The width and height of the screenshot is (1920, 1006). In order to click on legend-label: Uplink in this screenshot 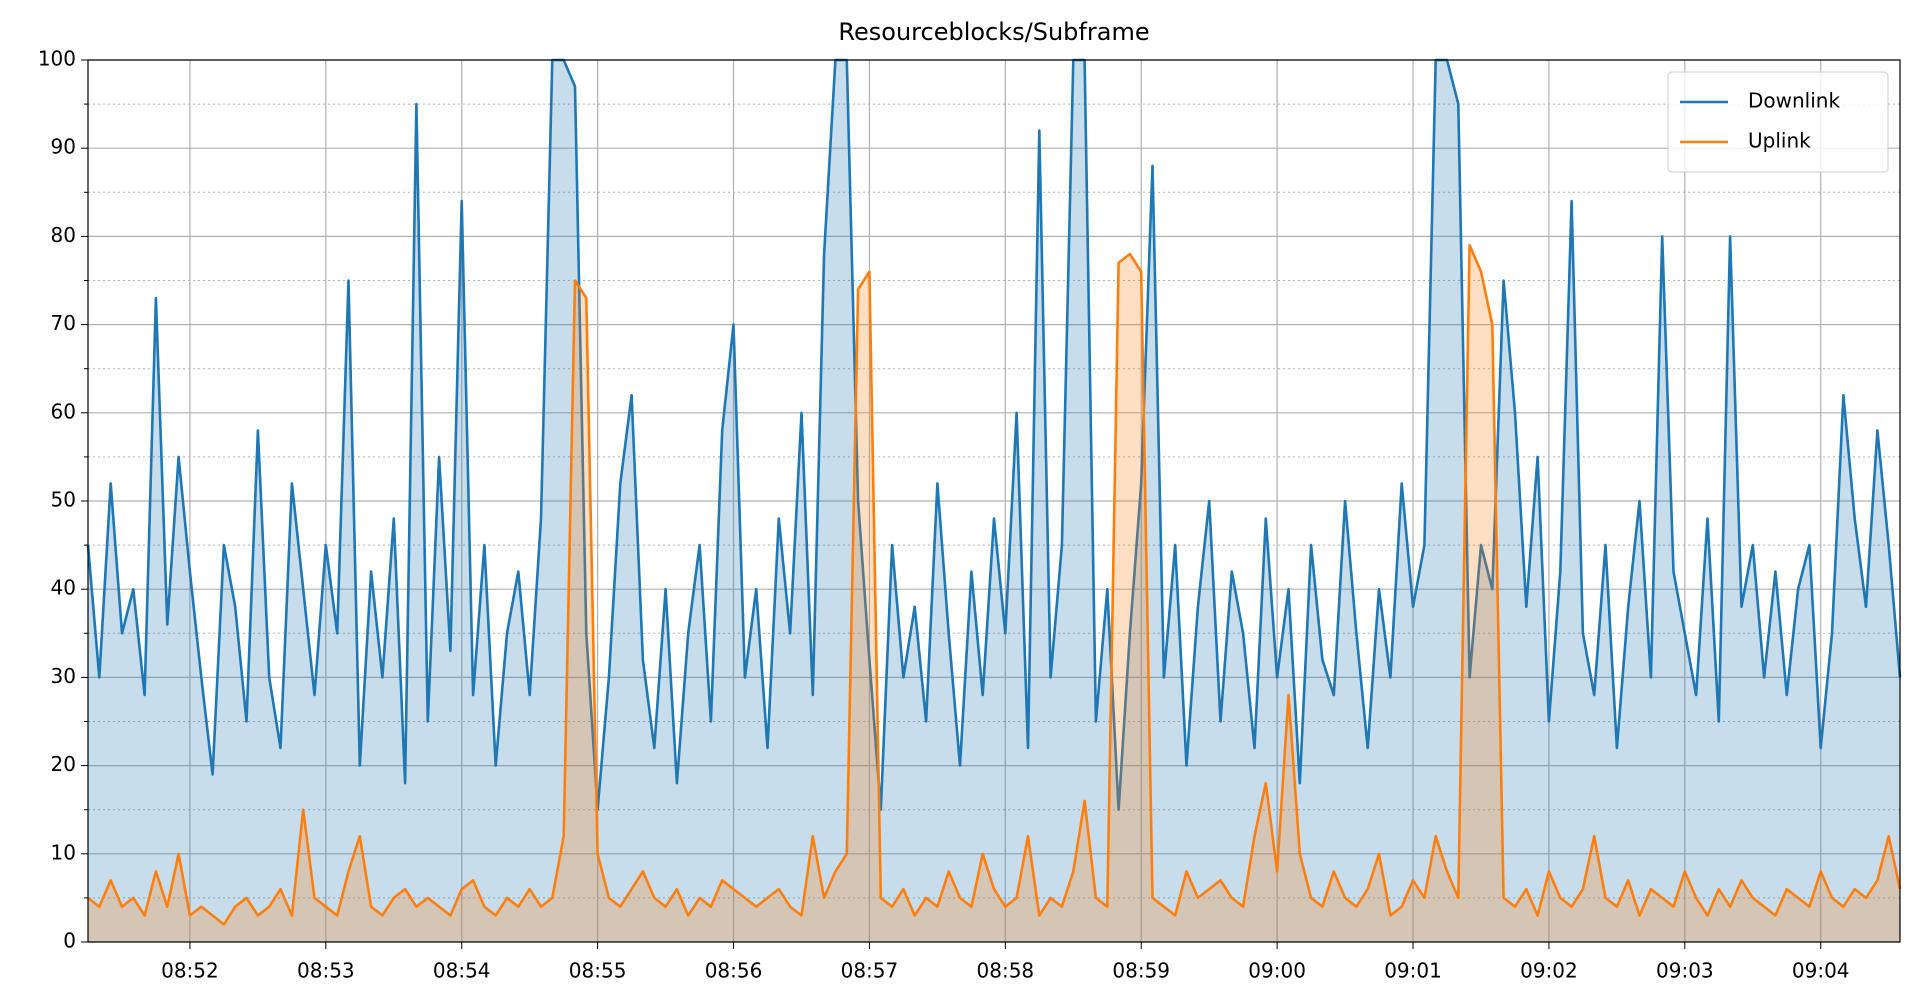, I will do `click(1779, 141)`.